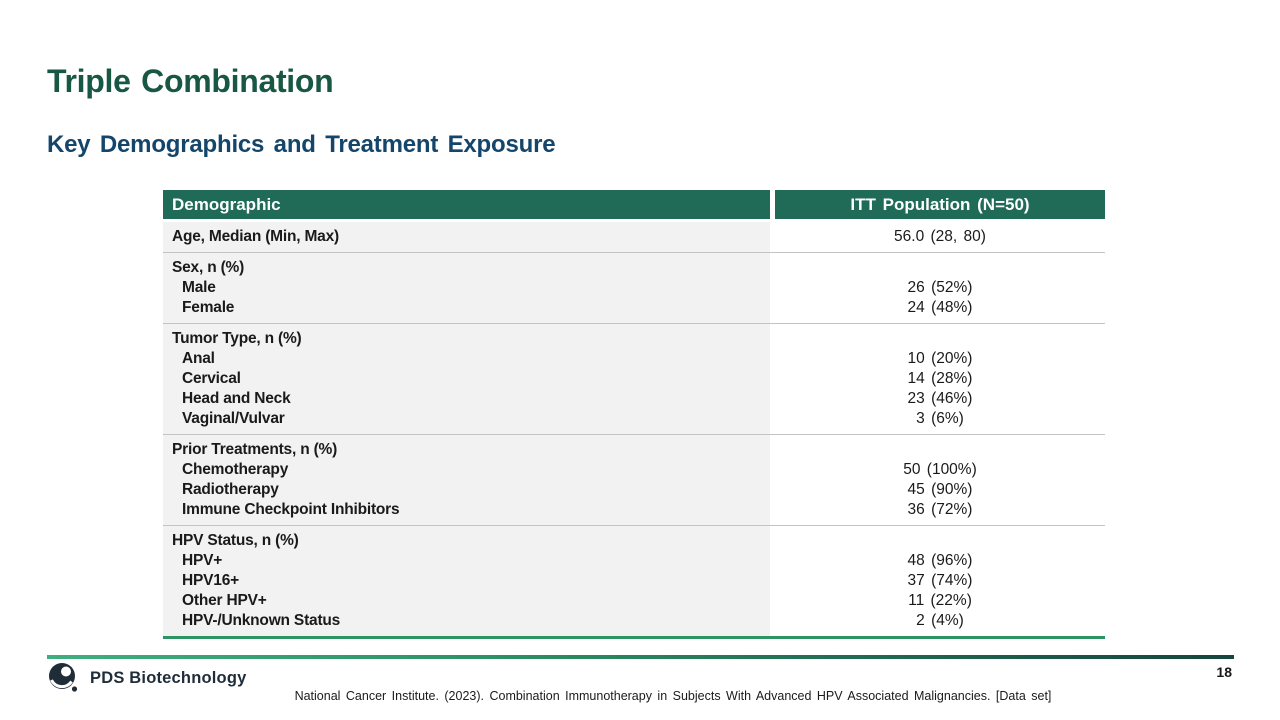 The height and width of the screenshot is (720, 1280). Describe the element at coordinates (291, 509) in the screenshot. I see `row-label: Immune Checkpoint Inhibitors` at that location.